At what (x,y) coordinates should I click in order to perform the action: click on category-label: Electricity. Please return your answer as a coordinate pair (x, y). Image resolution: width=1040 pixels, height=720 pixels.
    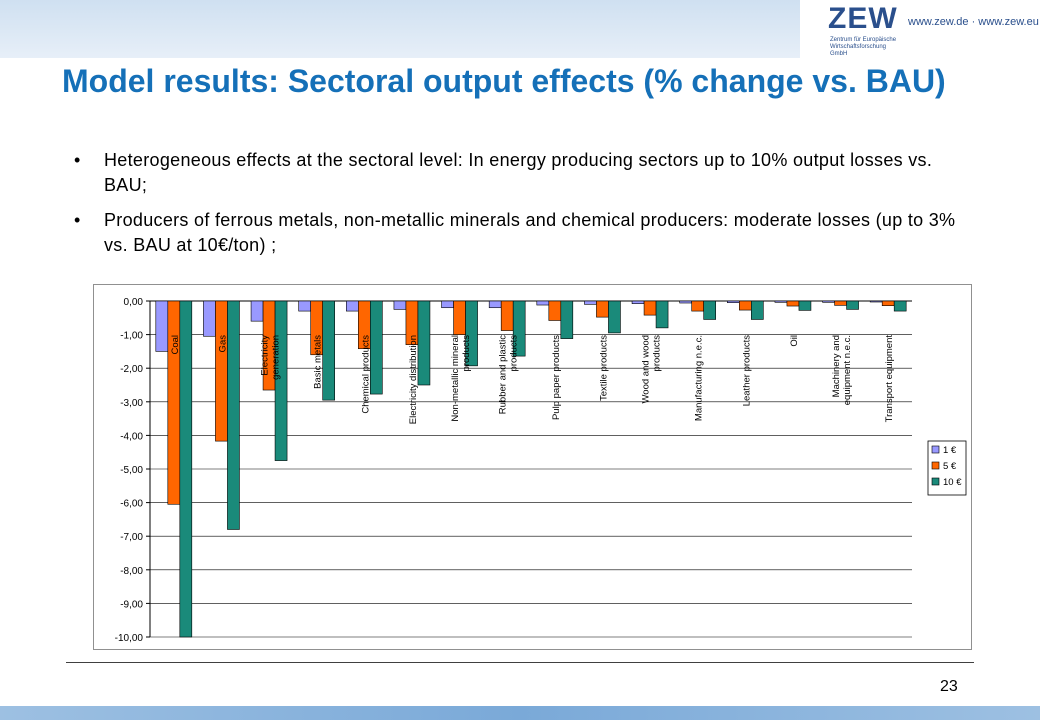
    Looking at the image, I should click on (265, 355).